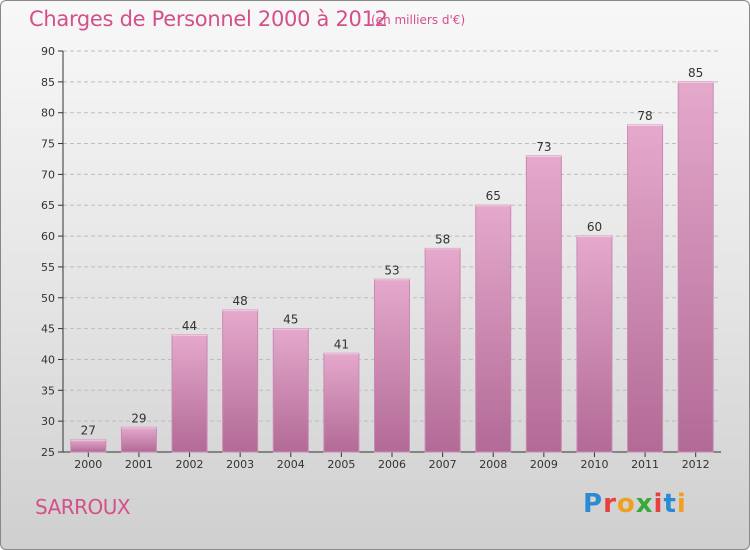  I want to click on y-tick-label: 70, so click(48, 174).